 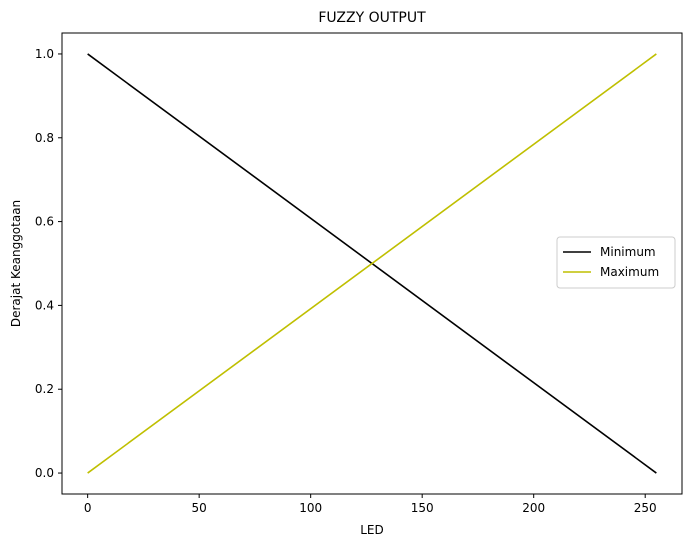 I want to click on legend-label-minimum: Minimum, so click(x=628, y=252).